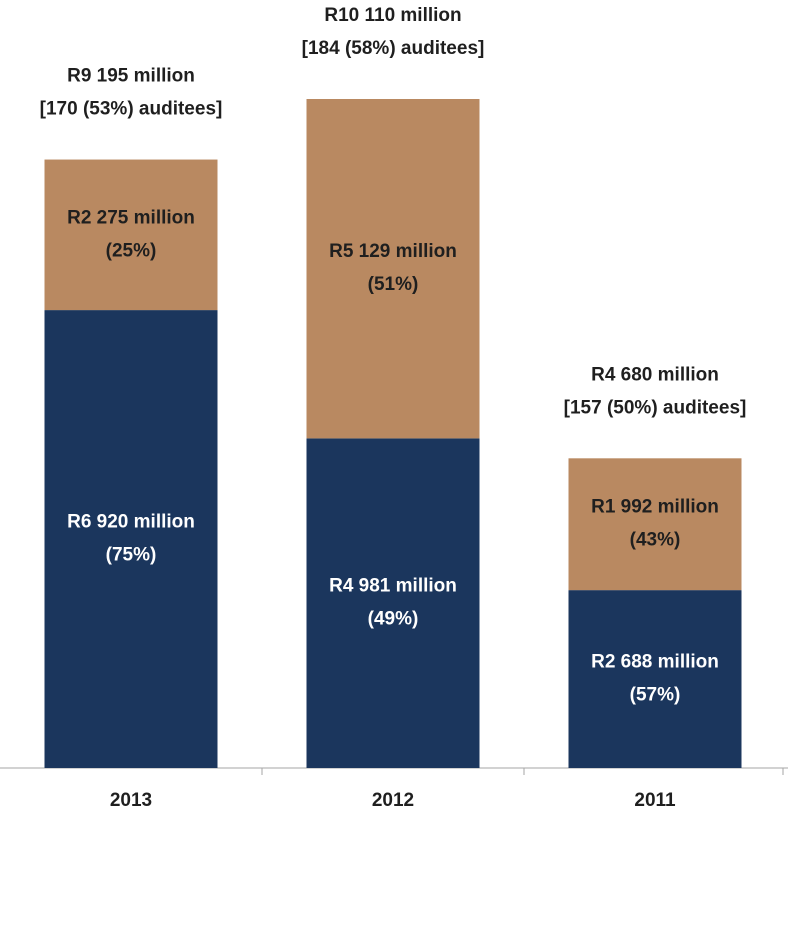  What do you see at coordinates (655, 374) in the screenshot?
I see `total-annotation: R4 680 million` at bounding box center [655, 374].